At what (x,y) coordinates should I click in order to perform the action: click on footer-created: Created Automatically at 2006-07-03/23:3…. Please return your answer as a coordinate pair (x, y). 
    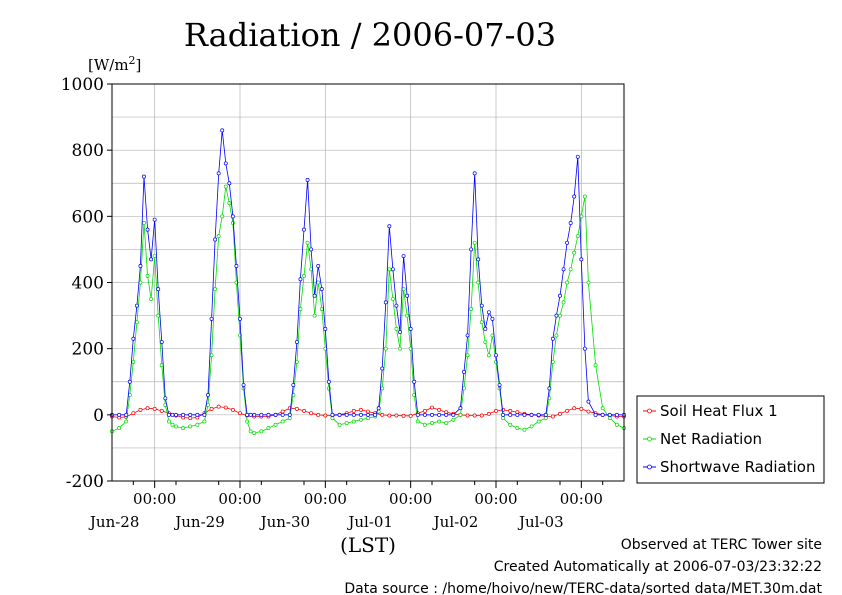
    Looking at the image, I should click on (658, 567).